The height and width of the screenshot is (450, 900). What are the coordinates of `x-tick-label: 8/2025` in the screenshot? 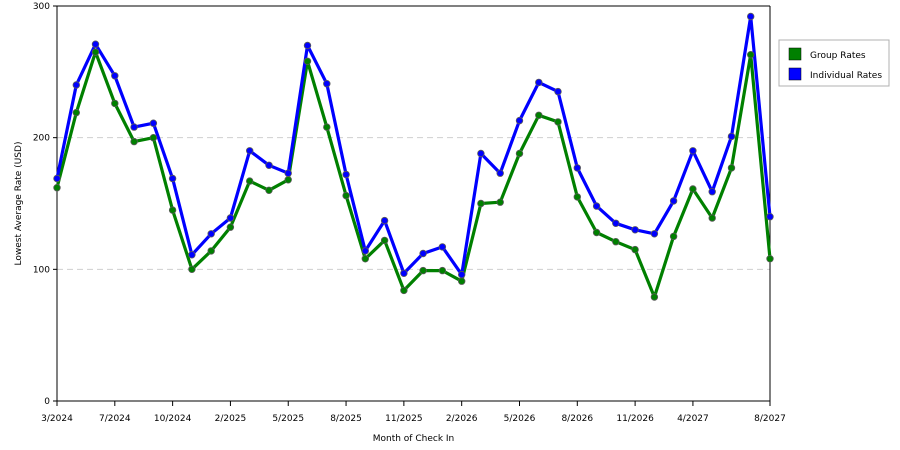 It's located at (346, 419).